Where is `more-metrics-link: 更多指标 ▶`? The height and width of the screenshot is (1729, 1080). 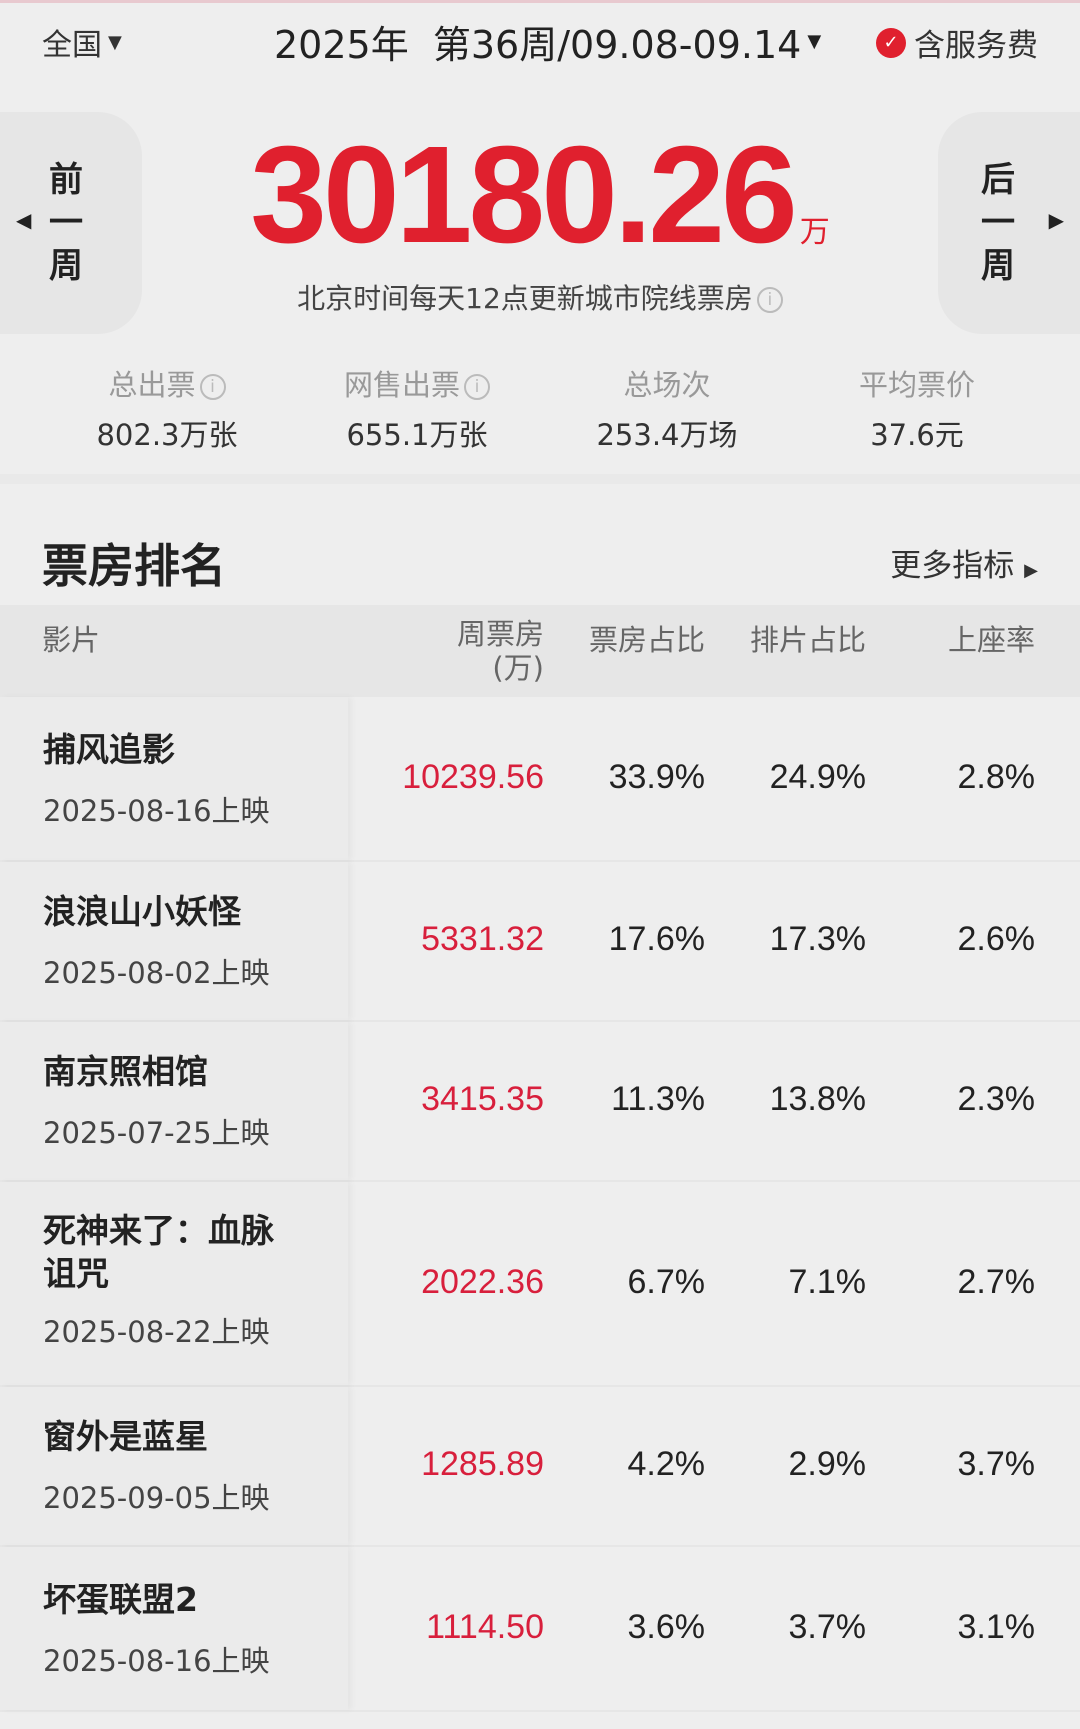
more-metrics-link: 更多指标 ▶ is located at coordinates (964, 562).